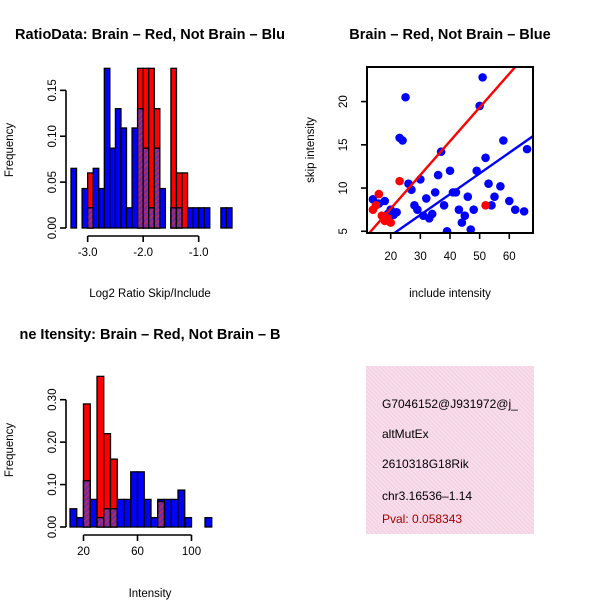  What do you see at coordinates (450, 294) in the screenshot?
I see `scatter-xlabel: include intensity` at bounding box center [450, 294].